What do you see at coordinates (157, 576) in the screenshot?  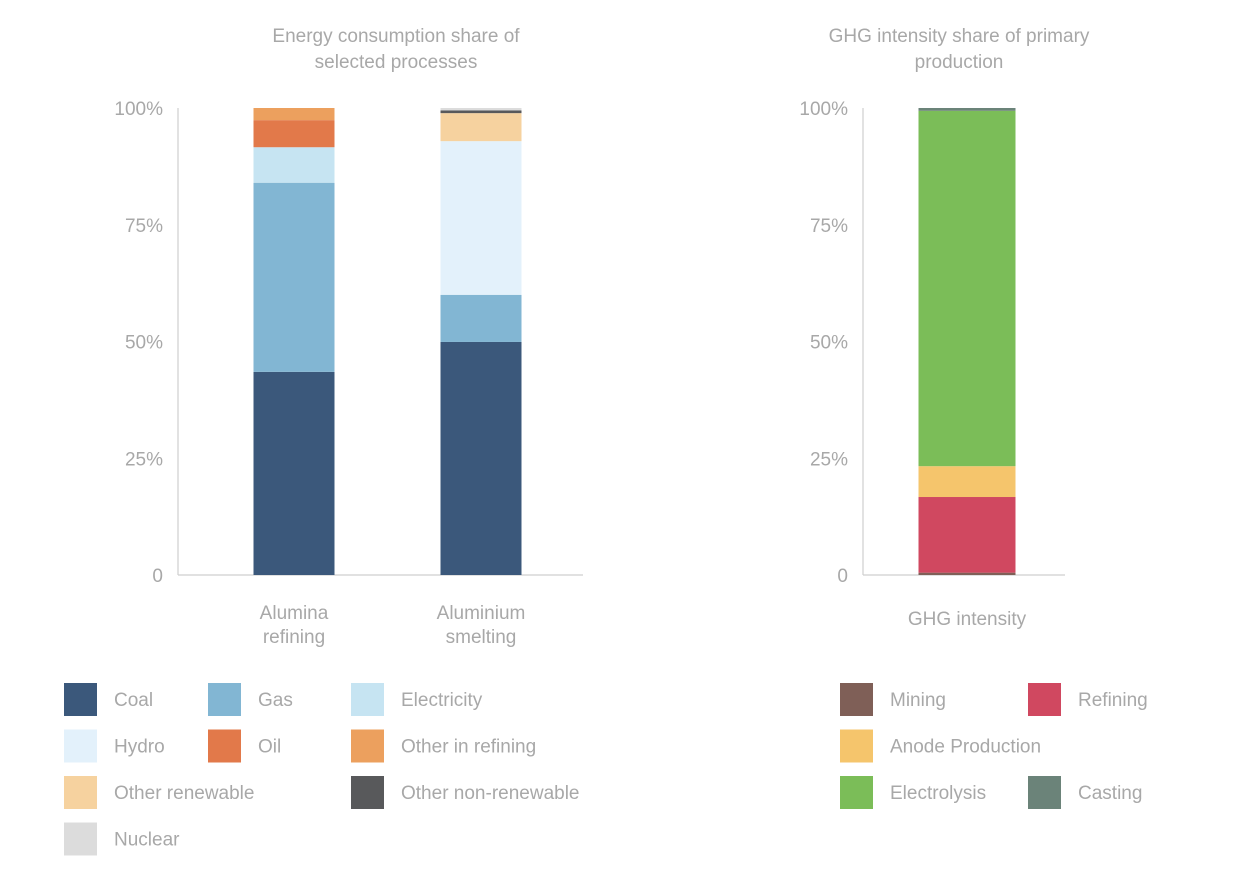 I see `chart1-y-tick-label: 0` at bounding box center [157, 576].